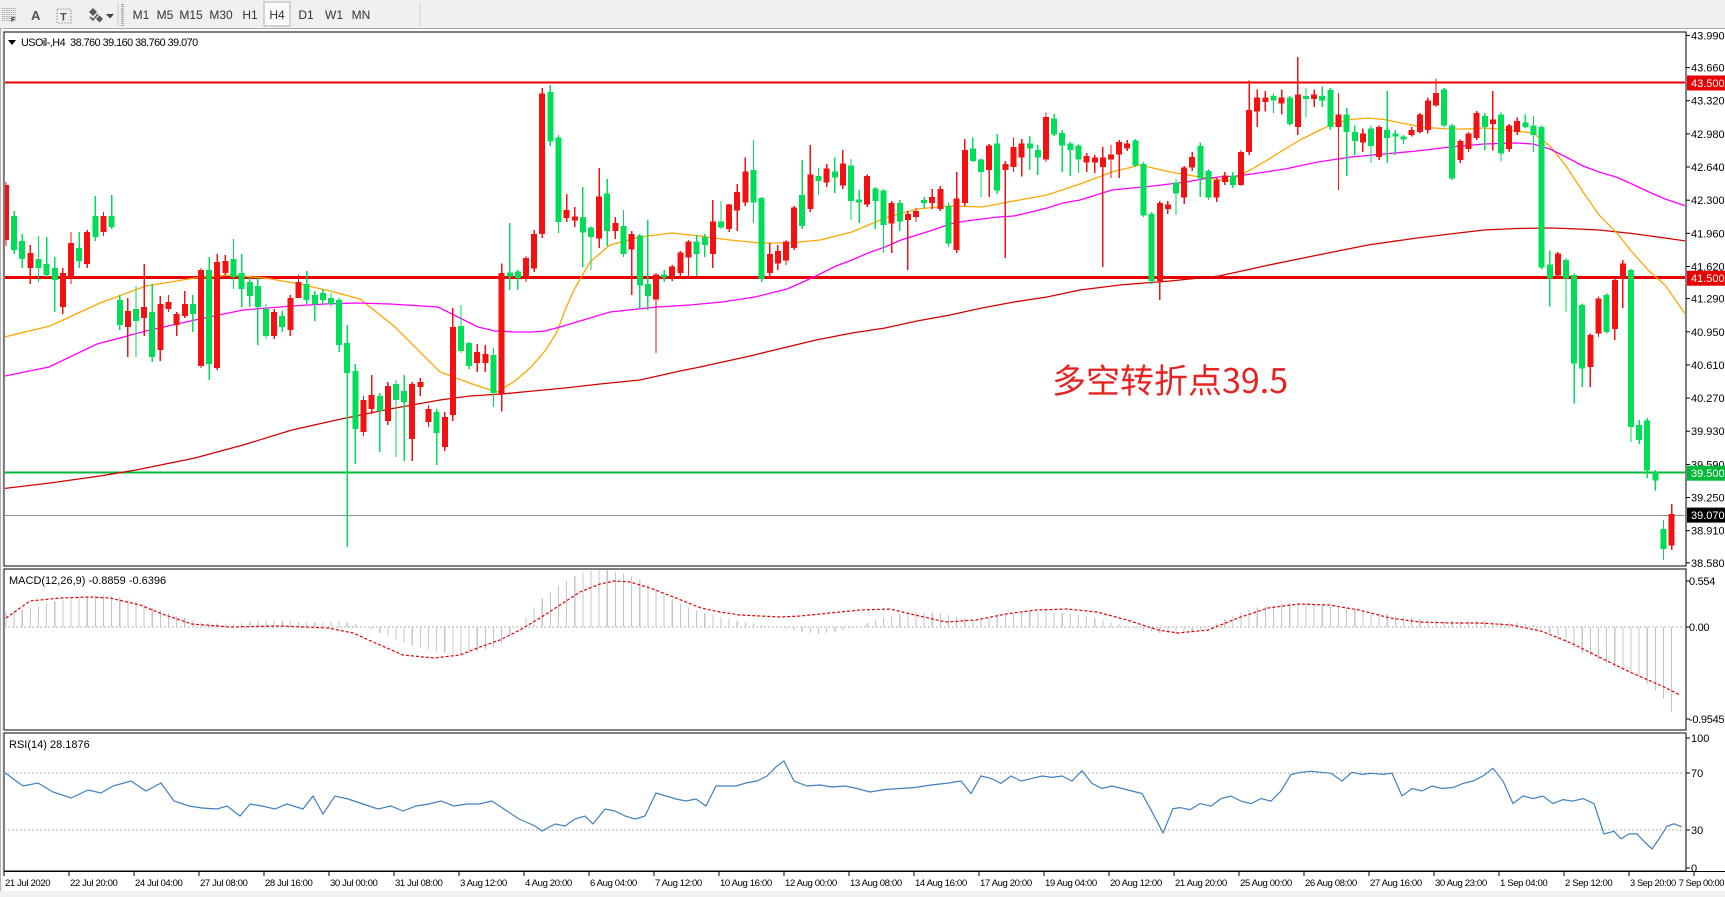  Describe the element at coordinates (221, 15) in the screenshot. I see `svg-text: M30` at that location.